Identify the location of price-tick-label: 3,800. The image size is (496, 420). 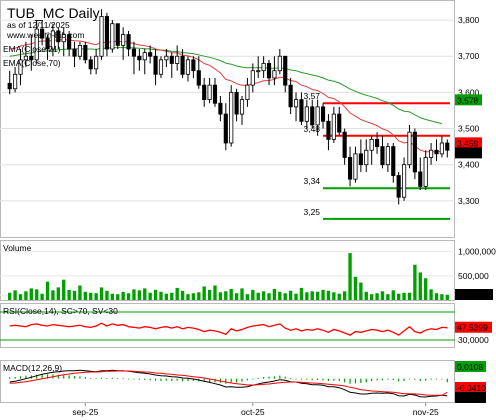
(469, 20).